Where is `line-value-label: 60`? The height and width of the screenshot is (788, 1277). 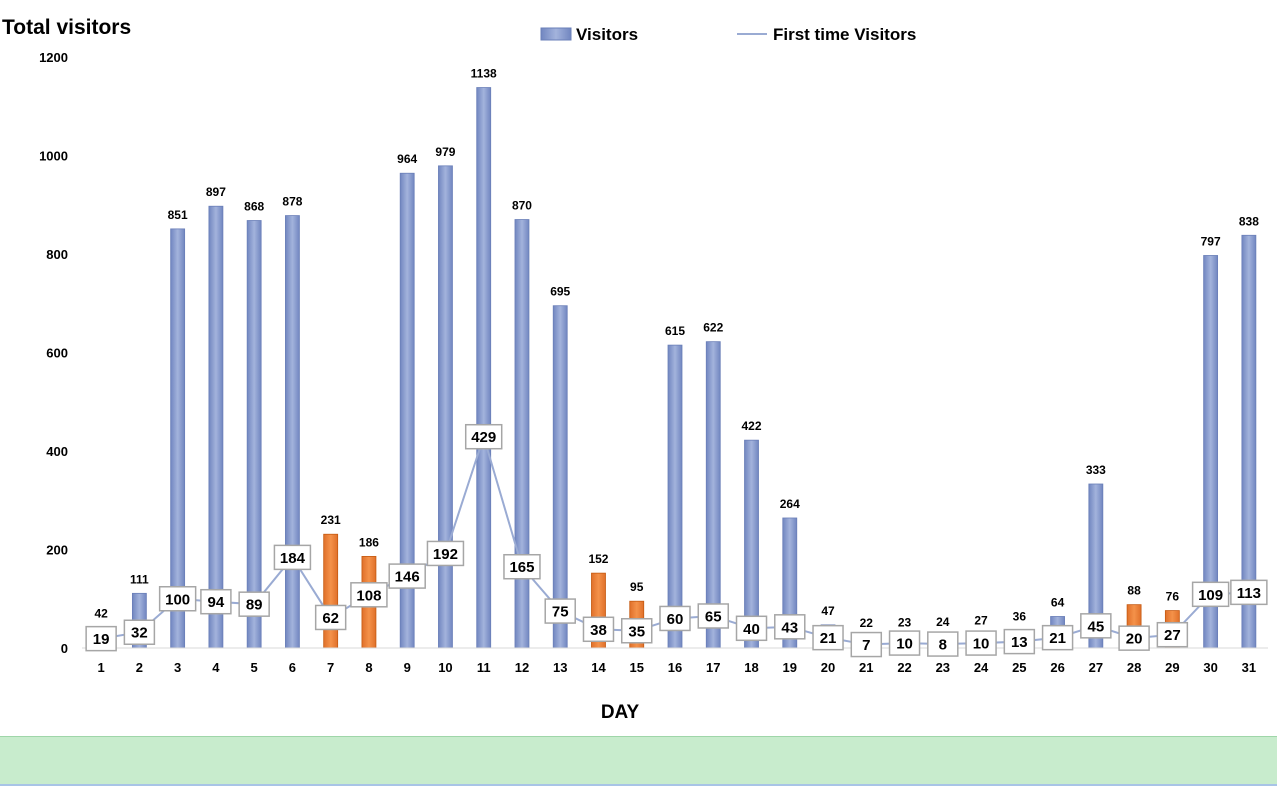
line-value-label: 60 is located at coordinates (675, 619).